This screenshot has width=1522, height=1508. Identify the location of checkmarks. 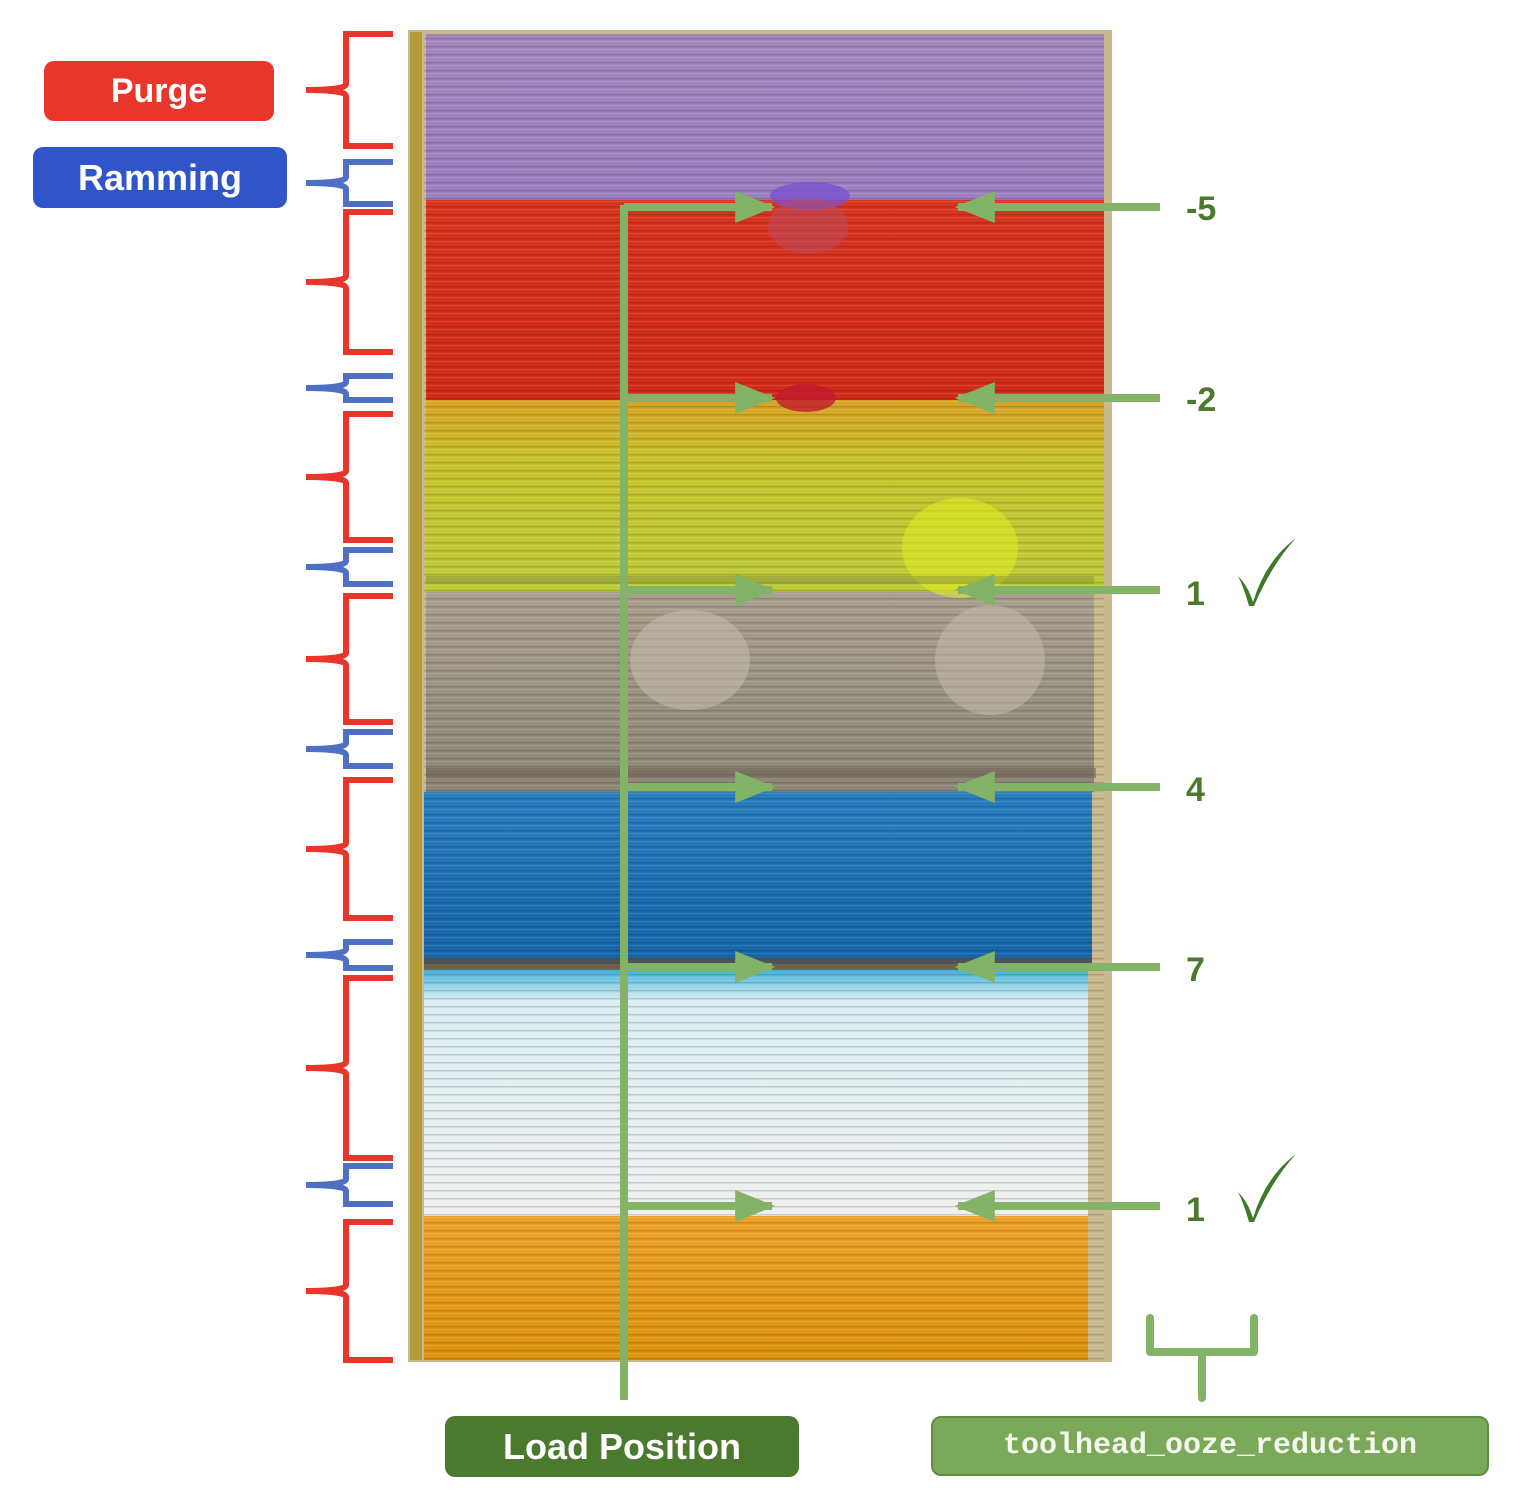
(1267, 880).